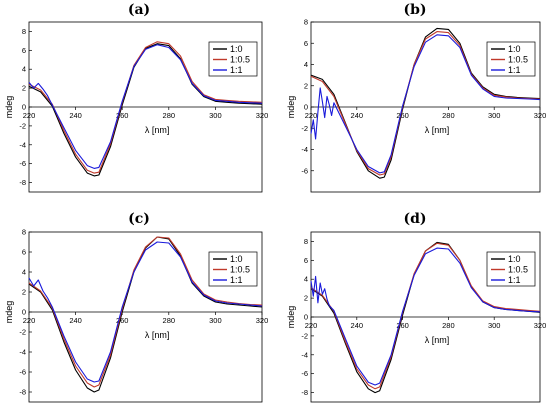 This screenshot has height=409, width=550. What do you see at coordinates (414, 219) in the screenshot?
I see `panel-label: (d)` at bounding box center [414, 219].